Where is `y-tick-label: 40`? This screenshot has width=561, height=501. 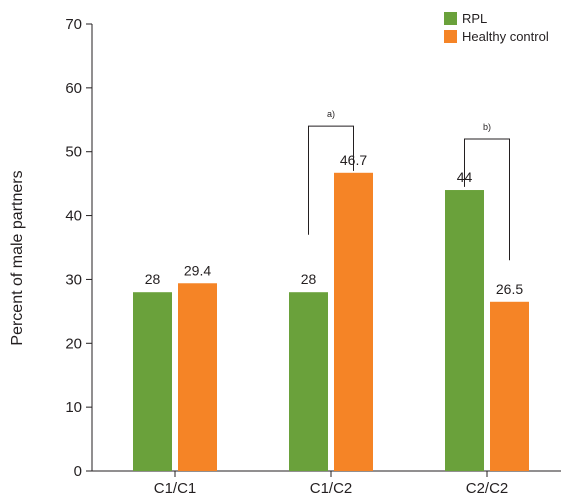 y-tick-label: 40 is located at coordinates (73, 216).